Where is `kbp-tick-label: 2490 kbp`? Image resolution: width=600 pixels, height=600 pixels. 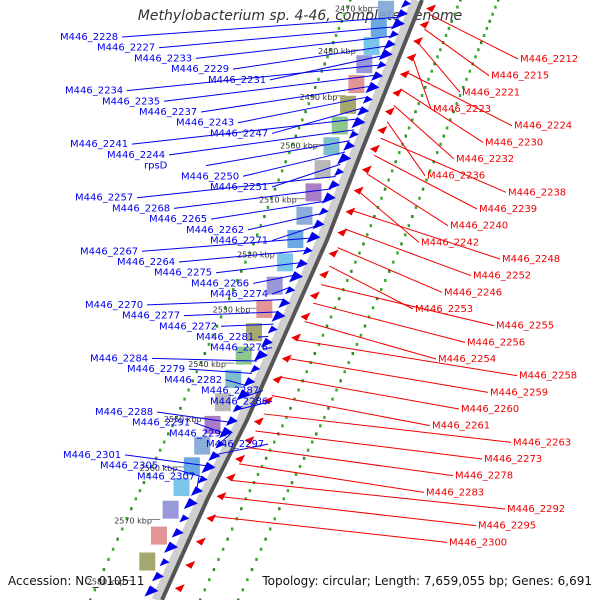 kbp-tick-label: 2490 kbp is located at coordinates (319, 97).